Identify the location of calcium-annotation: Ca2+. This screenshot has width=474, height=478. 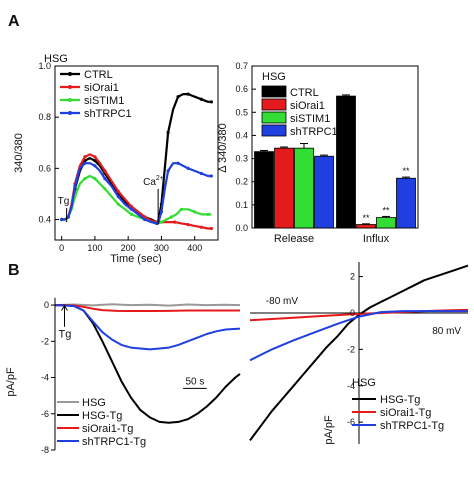
(153, 181).